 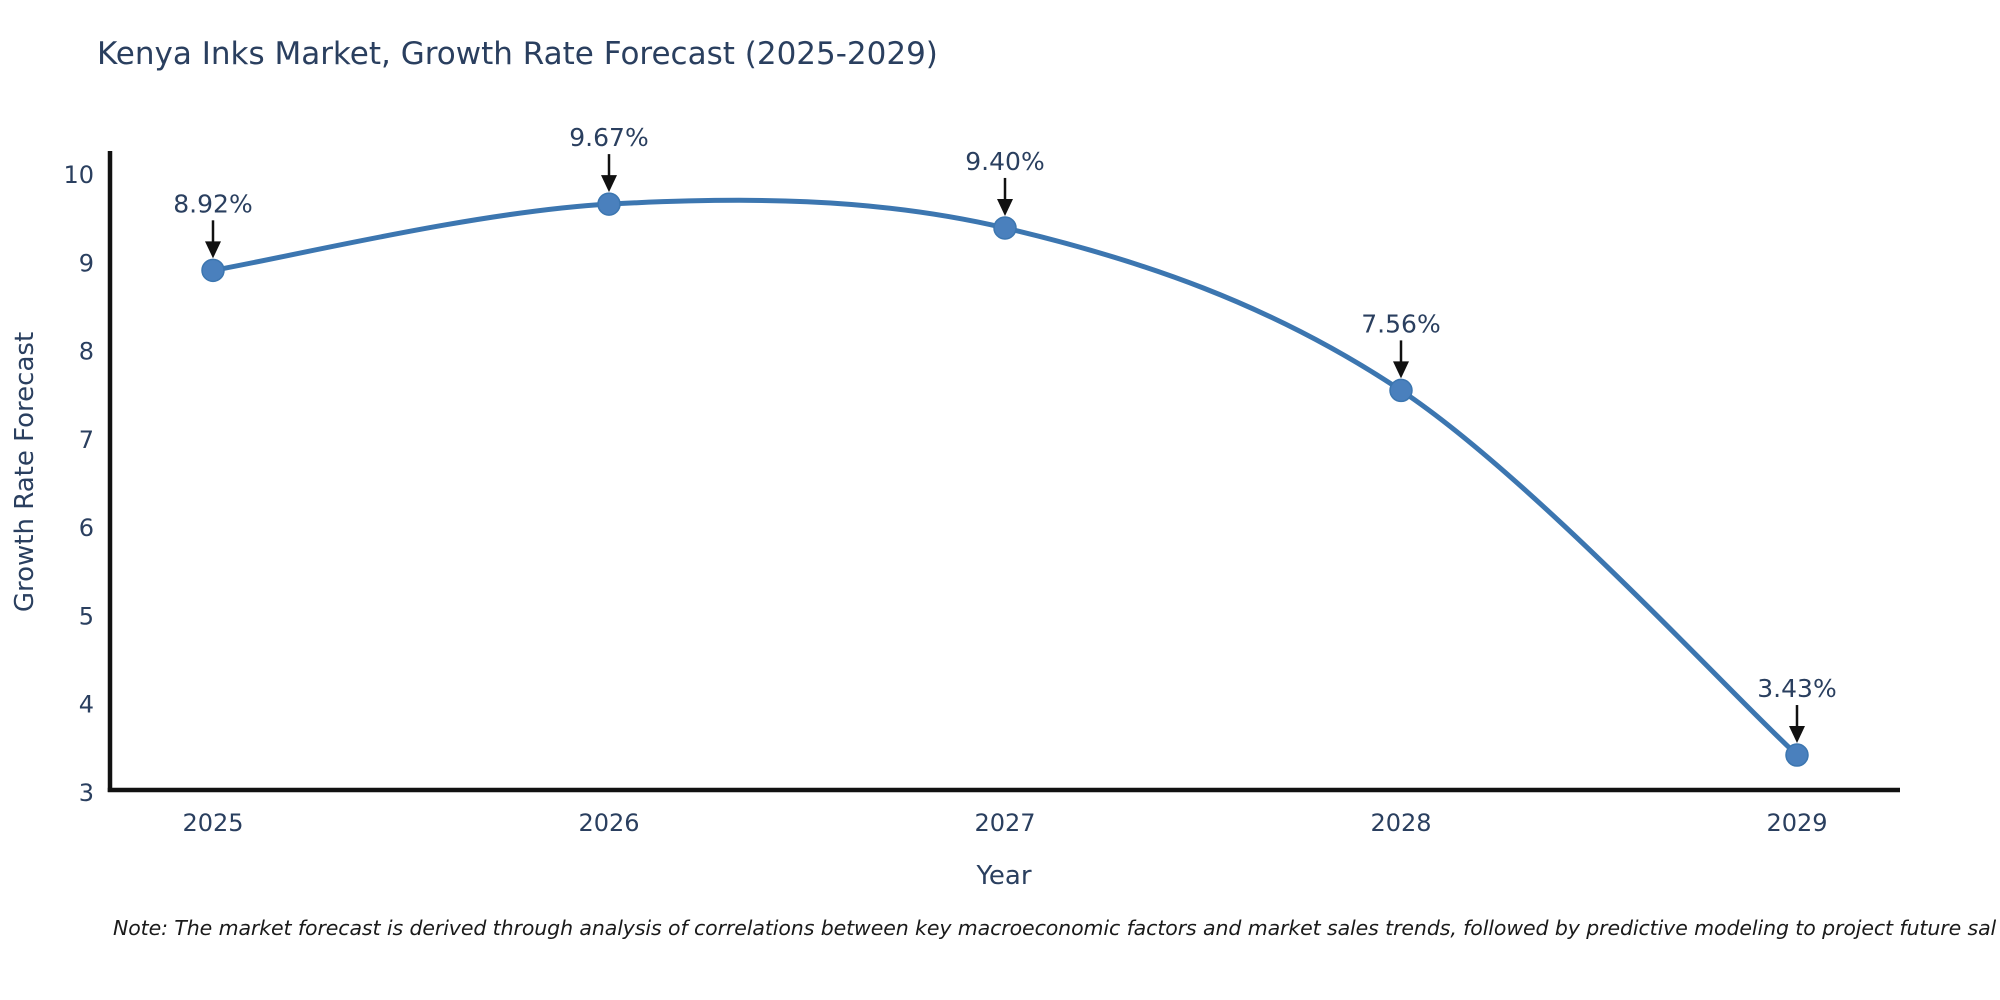 I want to click on y-tick-label: 8, so click(x=86, y=352).